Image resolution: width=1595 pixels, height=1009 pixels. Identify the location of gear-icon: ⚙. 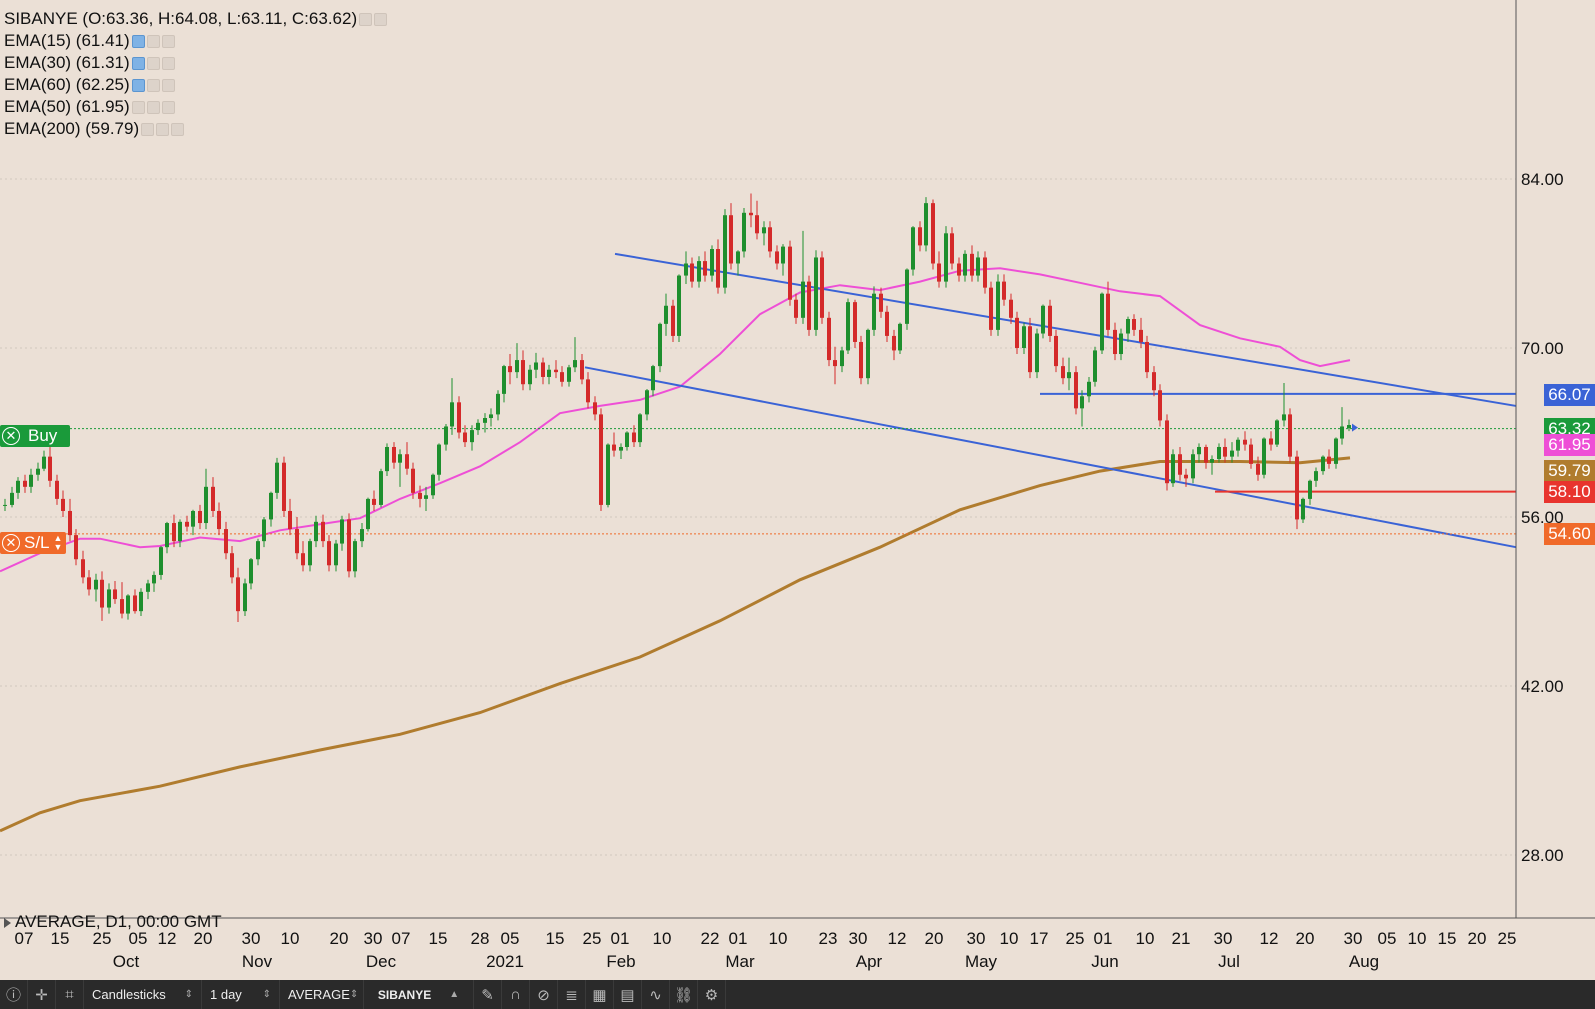
(712, 994).